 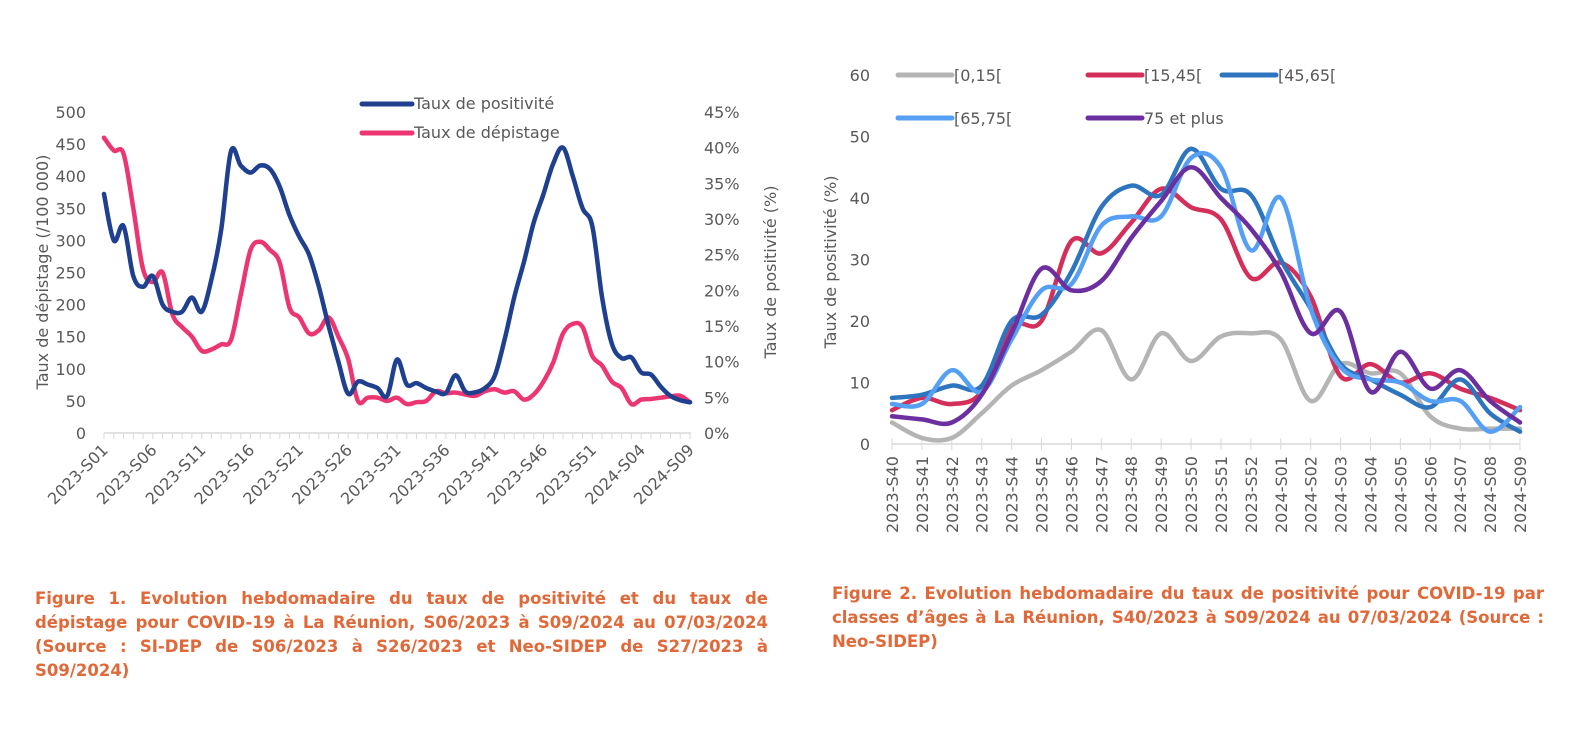 I want to click on fig2-legend-label: [15,45[, so click(x=1173, y=75).